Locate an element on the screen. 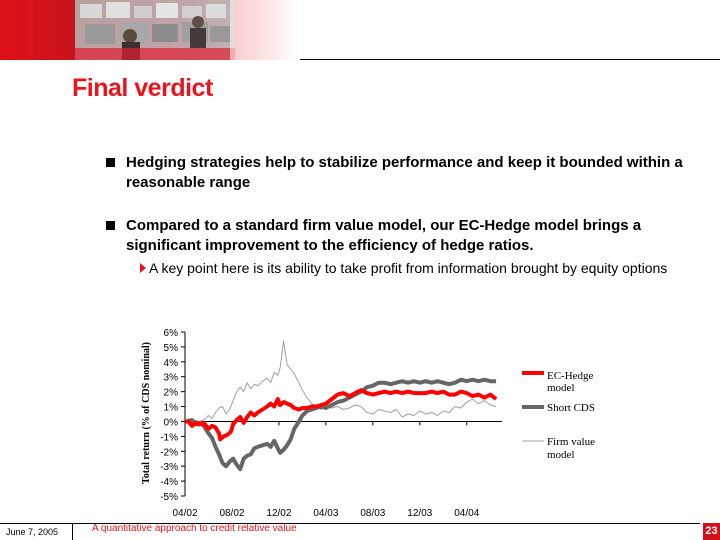  series-line-ec-hedge-model is located at coordinates (341, 415).